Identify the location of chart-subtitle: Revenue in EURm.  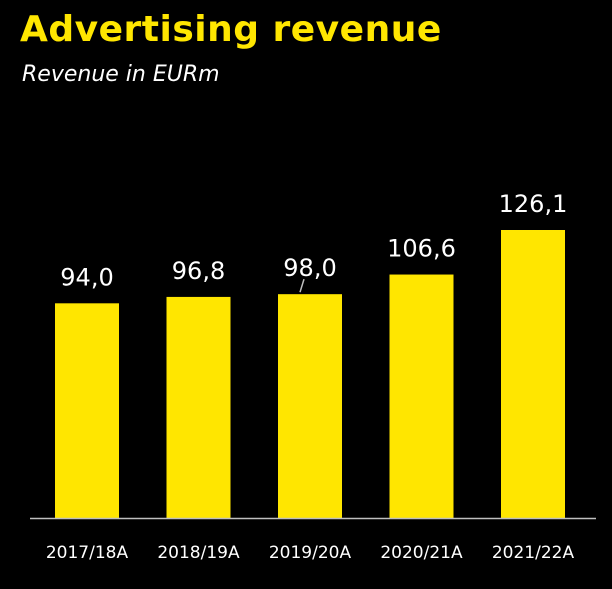
(121, 74).